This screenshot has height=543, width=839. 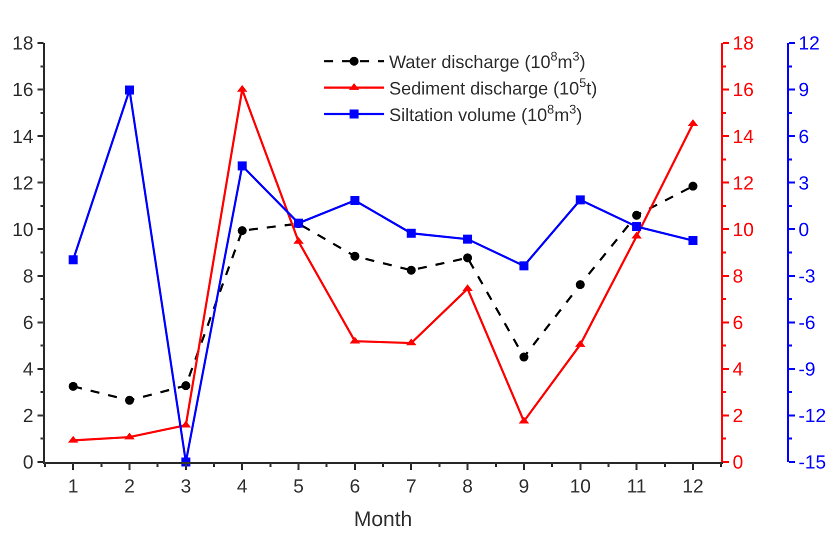 What do you see at coordinates (28, 323) in the screenshot?
I see `y-tick-label: 6` at bounding box center [28, 323].